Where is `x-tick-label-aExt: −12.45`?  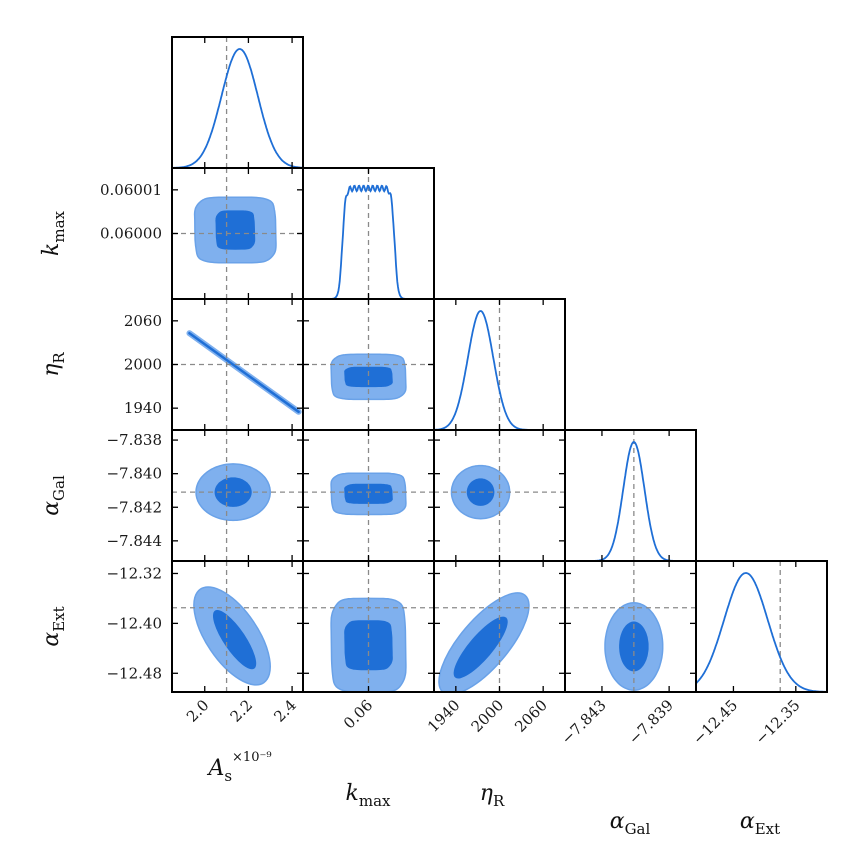
x-tick-label-aExt: −12.45 is located at coordinates (715, 722).